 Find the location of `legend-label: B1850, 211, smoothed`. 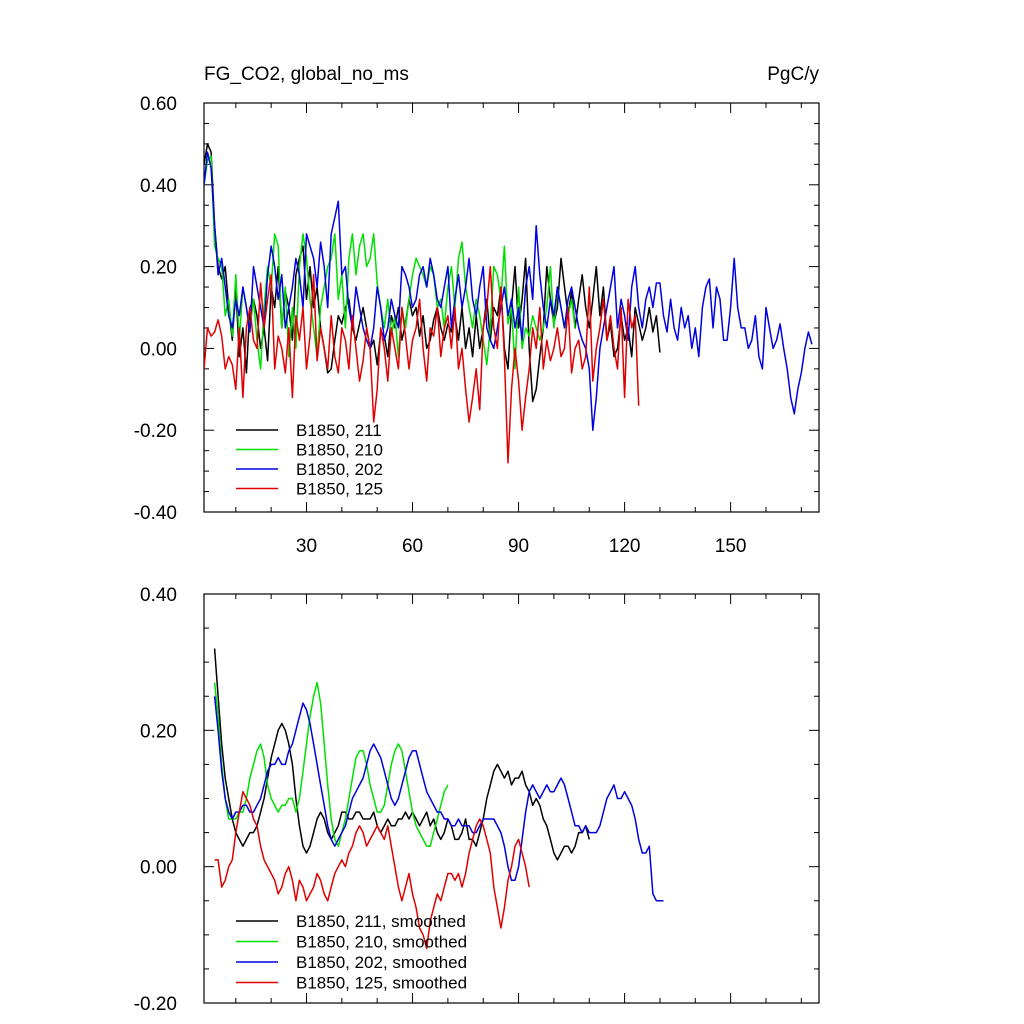

legend-label: B1850, 211, smoothed is located at coordinates (381, 921).